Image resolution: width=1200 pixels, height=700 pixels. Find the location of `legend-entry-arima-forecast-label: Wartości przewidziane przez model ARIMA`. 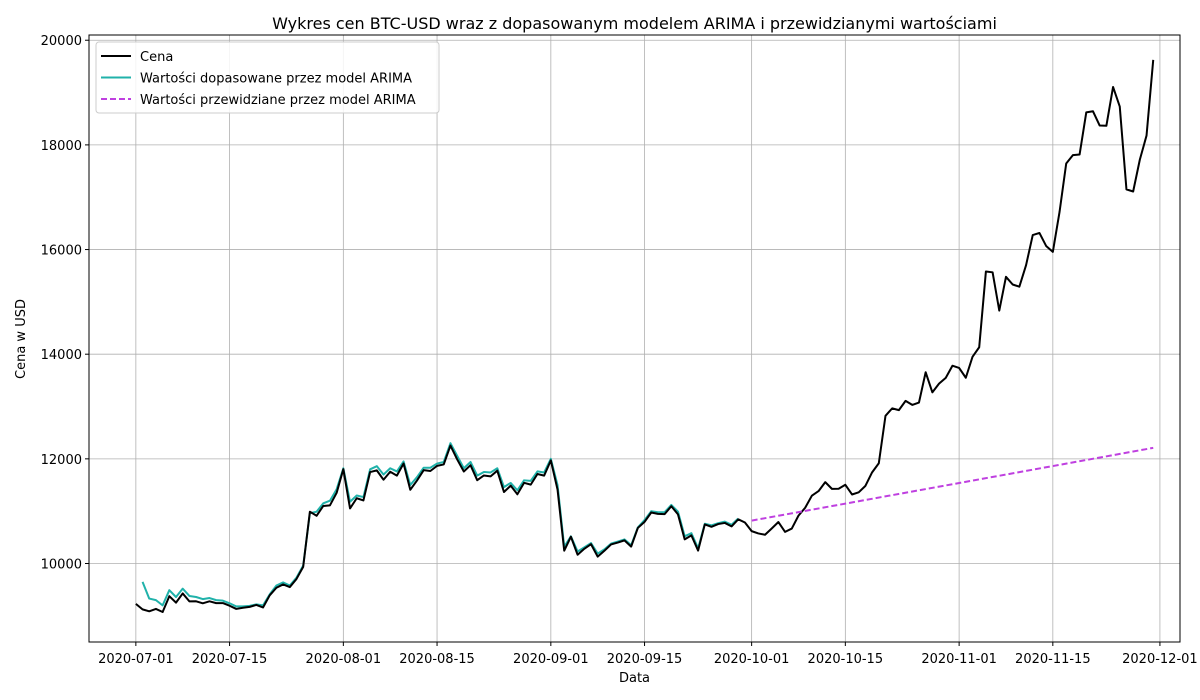

legend-entry-arima-forecast-label: Wartości przewidziane przez model ARIMA is located at coordinates (278, 100).